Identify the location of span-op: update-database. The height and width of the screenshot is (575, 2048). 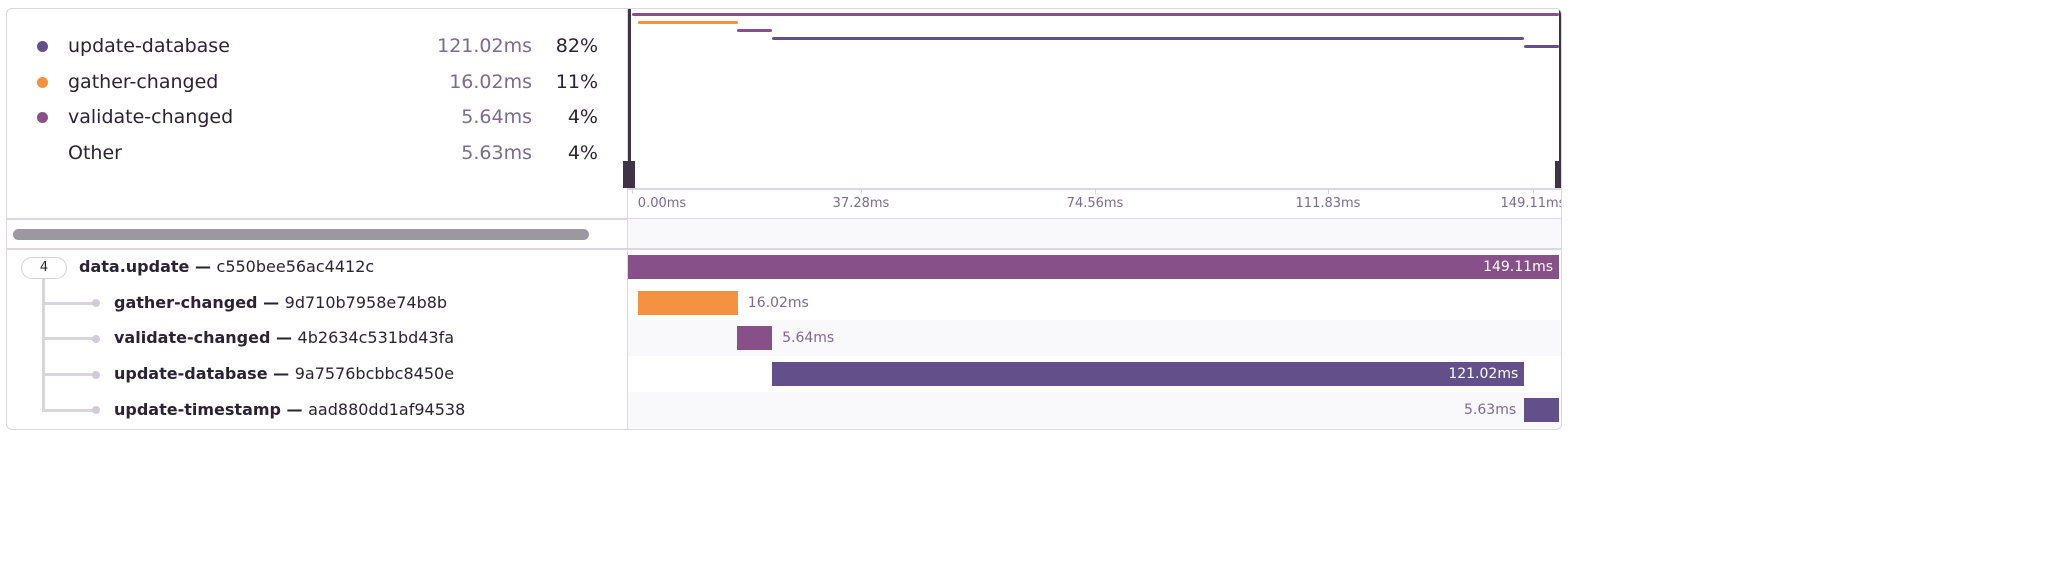
(191, 374).